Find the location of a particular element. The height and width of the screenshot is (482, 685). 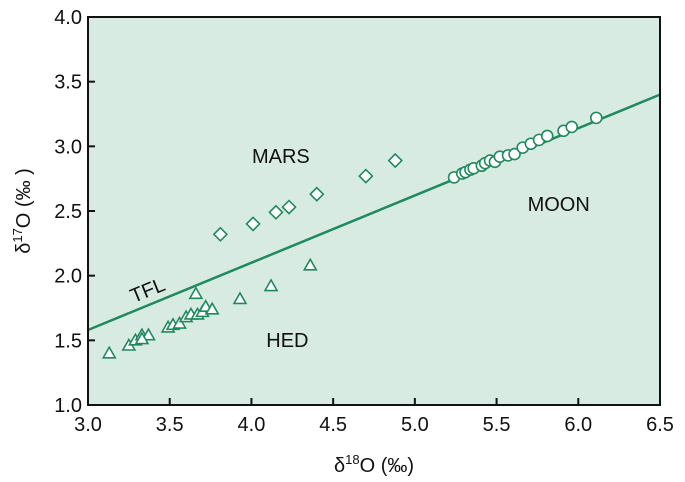

y-tick-label: 3.5 is located at coordinates (68, 83).